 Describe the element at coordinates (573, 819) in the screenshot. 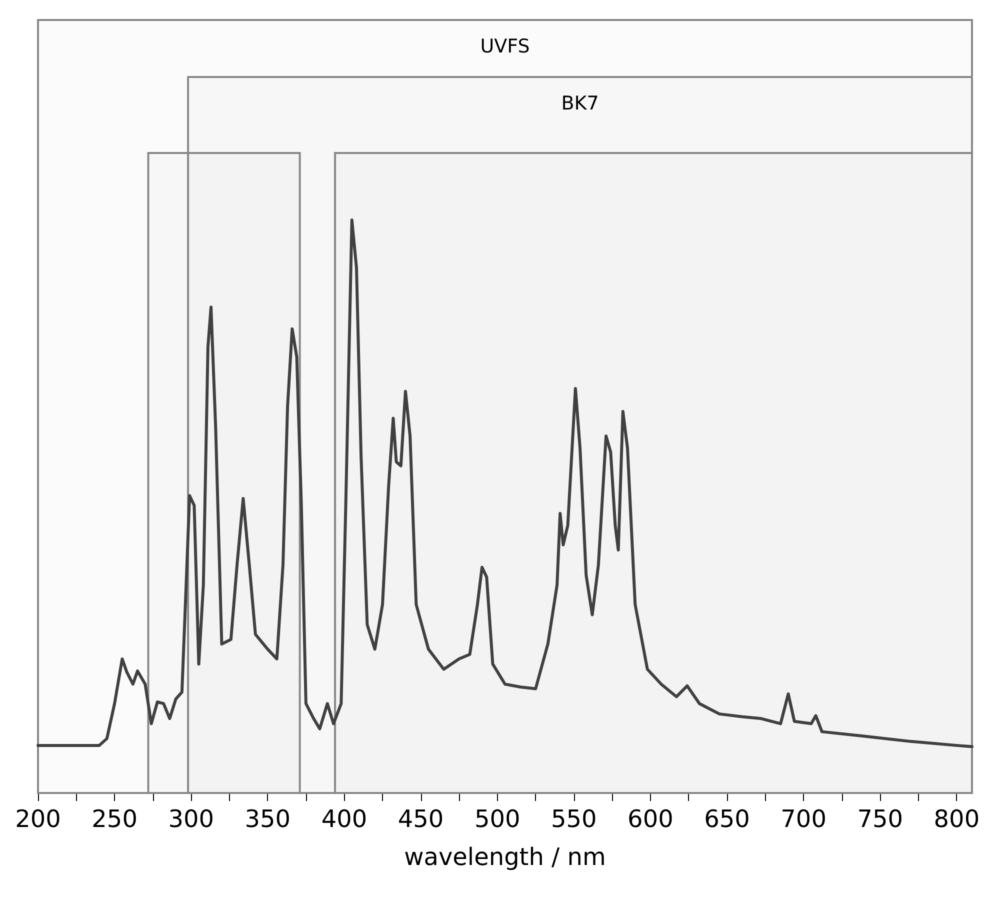

I see `x-tick-label: 550` at that location.